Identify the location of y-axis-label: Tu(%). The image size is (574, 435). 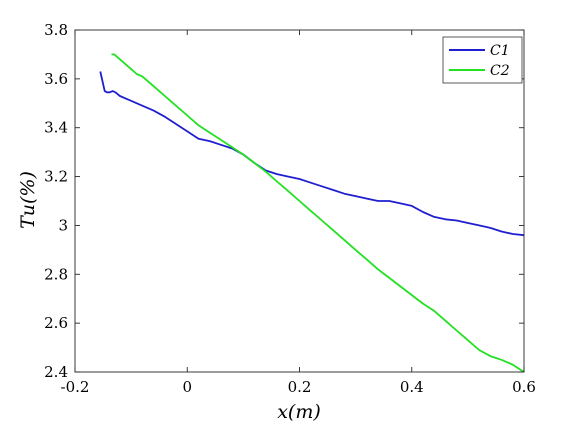
(28, 200).